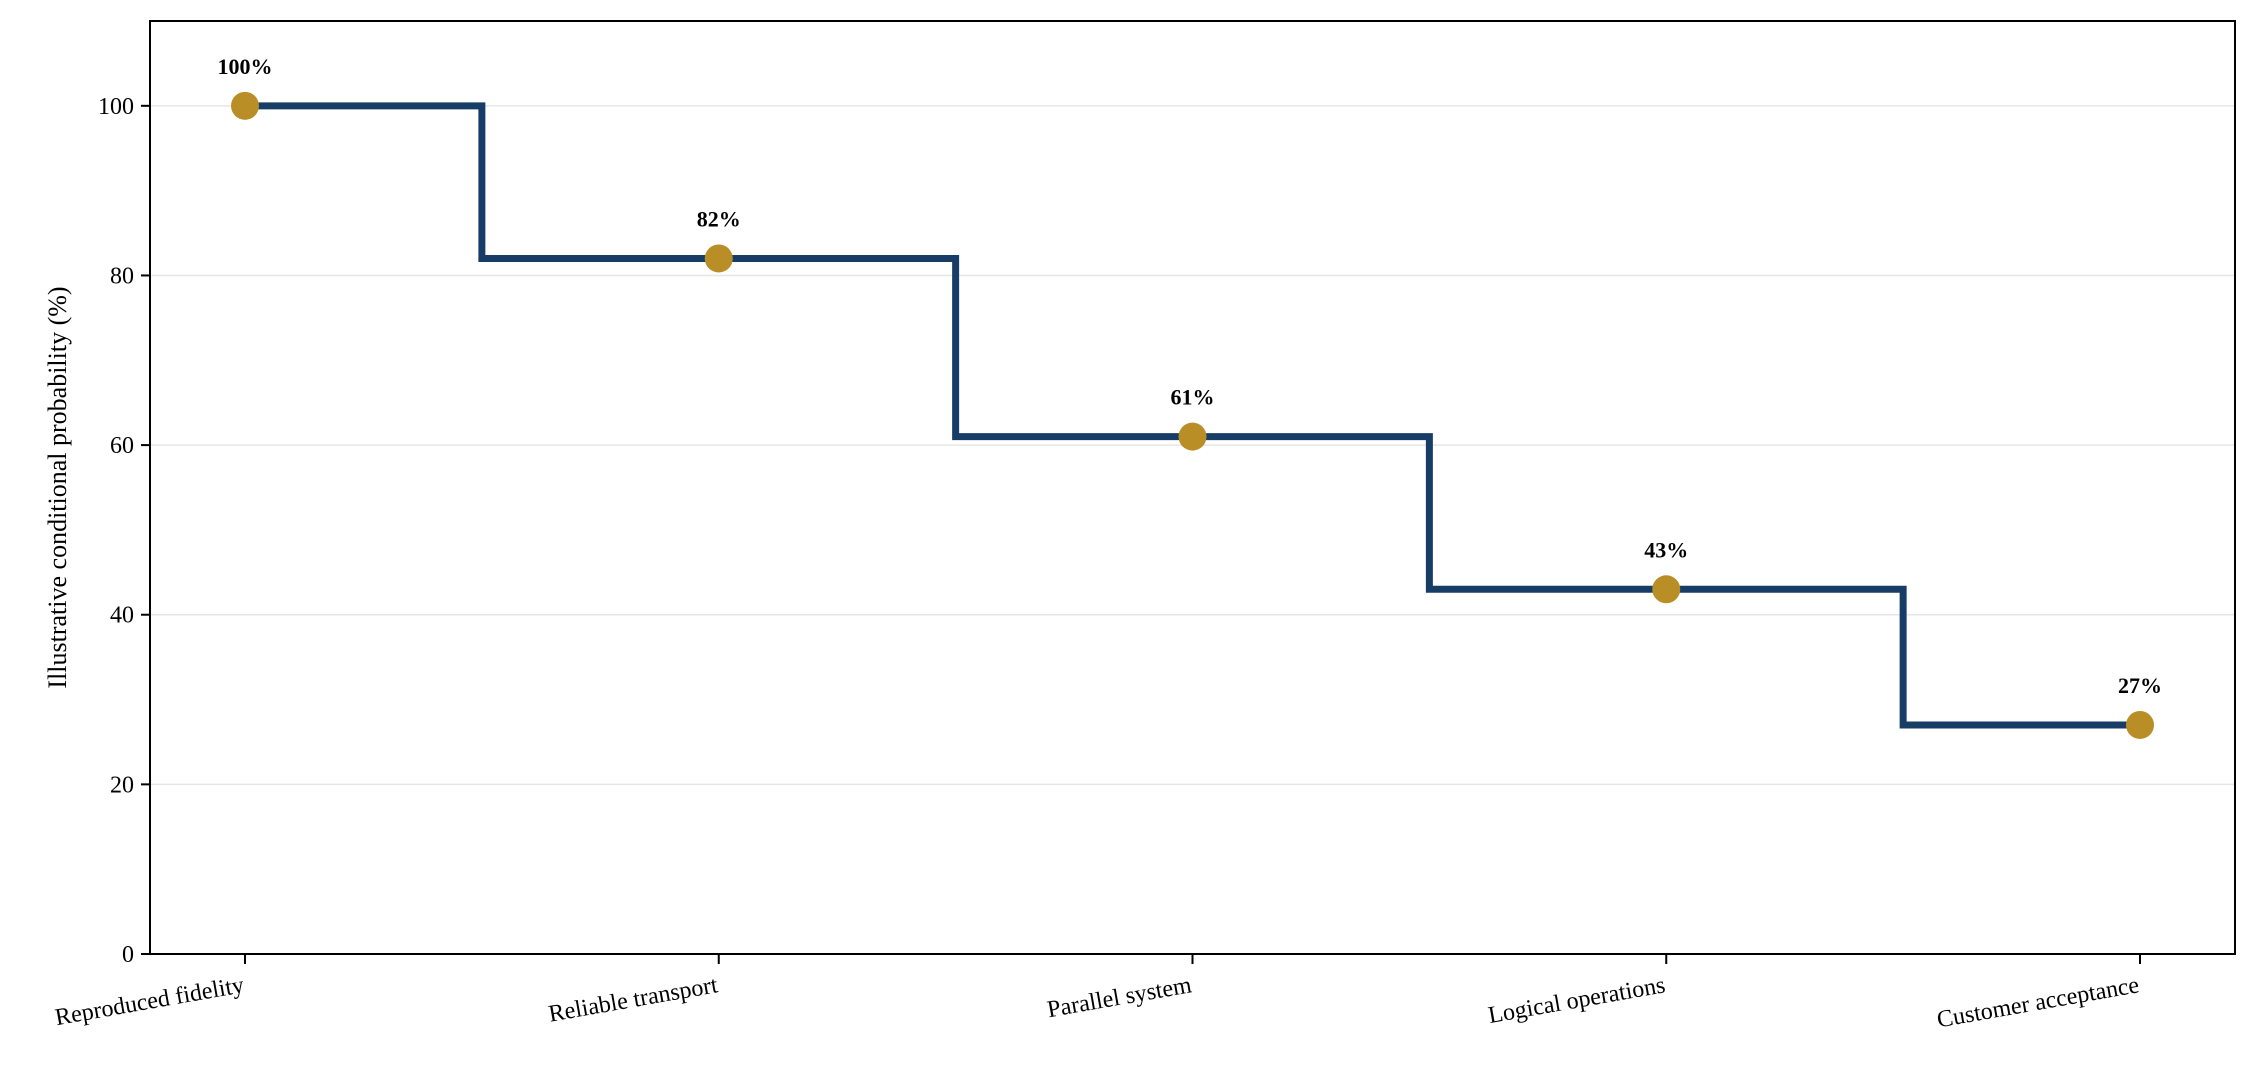 The height and width of the screenshot is (1078, 2257). What do you see at coordinates (1576, 1000) in the screenshot?
I see `x-tick-label-3: Logical operations` at bounding box center [1576, 1000].